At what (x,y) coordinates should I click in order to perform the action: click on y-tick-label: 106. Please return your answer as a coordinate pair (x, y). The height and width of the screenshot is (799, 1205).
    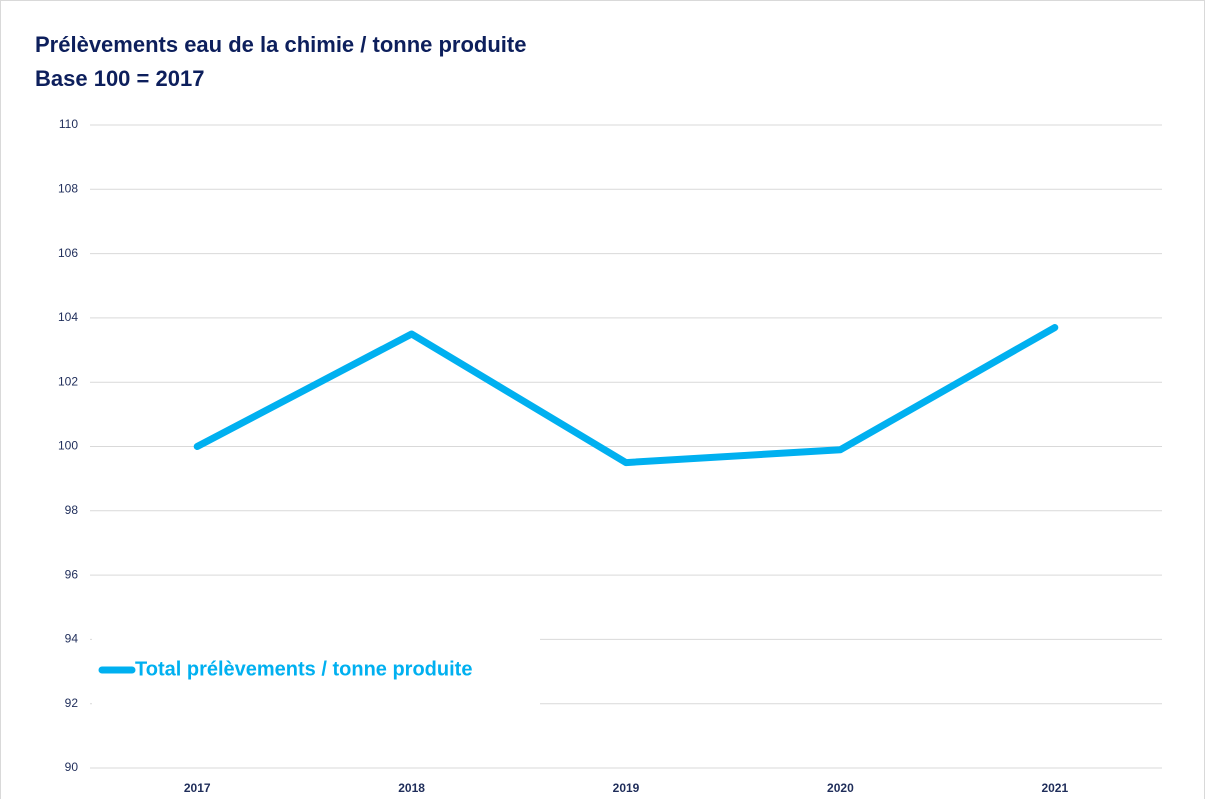
    Looking at the image, I should click on (68, 253).